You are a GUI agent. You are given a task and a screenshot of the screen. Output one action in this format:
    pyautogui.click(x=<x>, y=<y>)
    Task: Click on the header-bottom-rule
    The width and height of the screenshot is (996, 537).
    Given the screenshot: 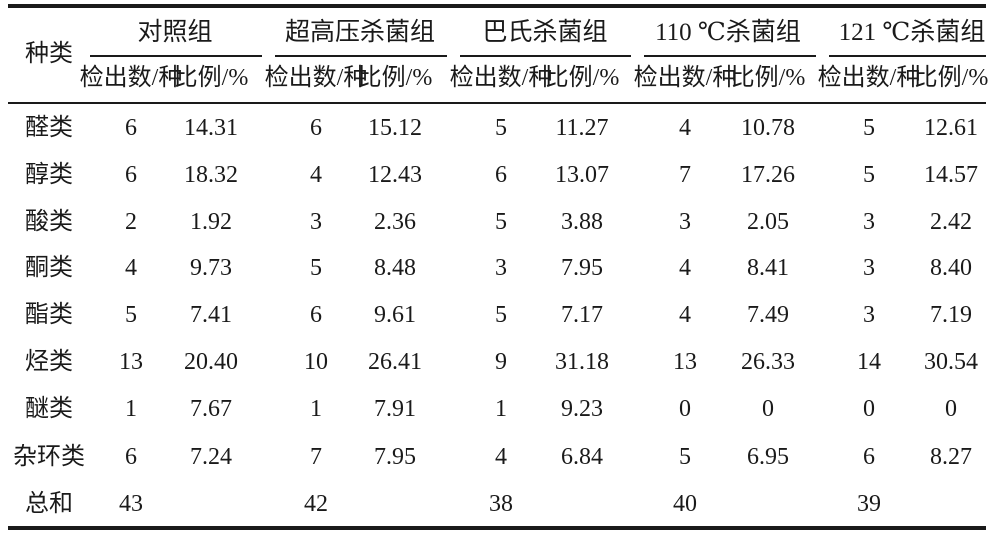 What is the action you would take?
    pyautogui.click(x=497, y=103)
    